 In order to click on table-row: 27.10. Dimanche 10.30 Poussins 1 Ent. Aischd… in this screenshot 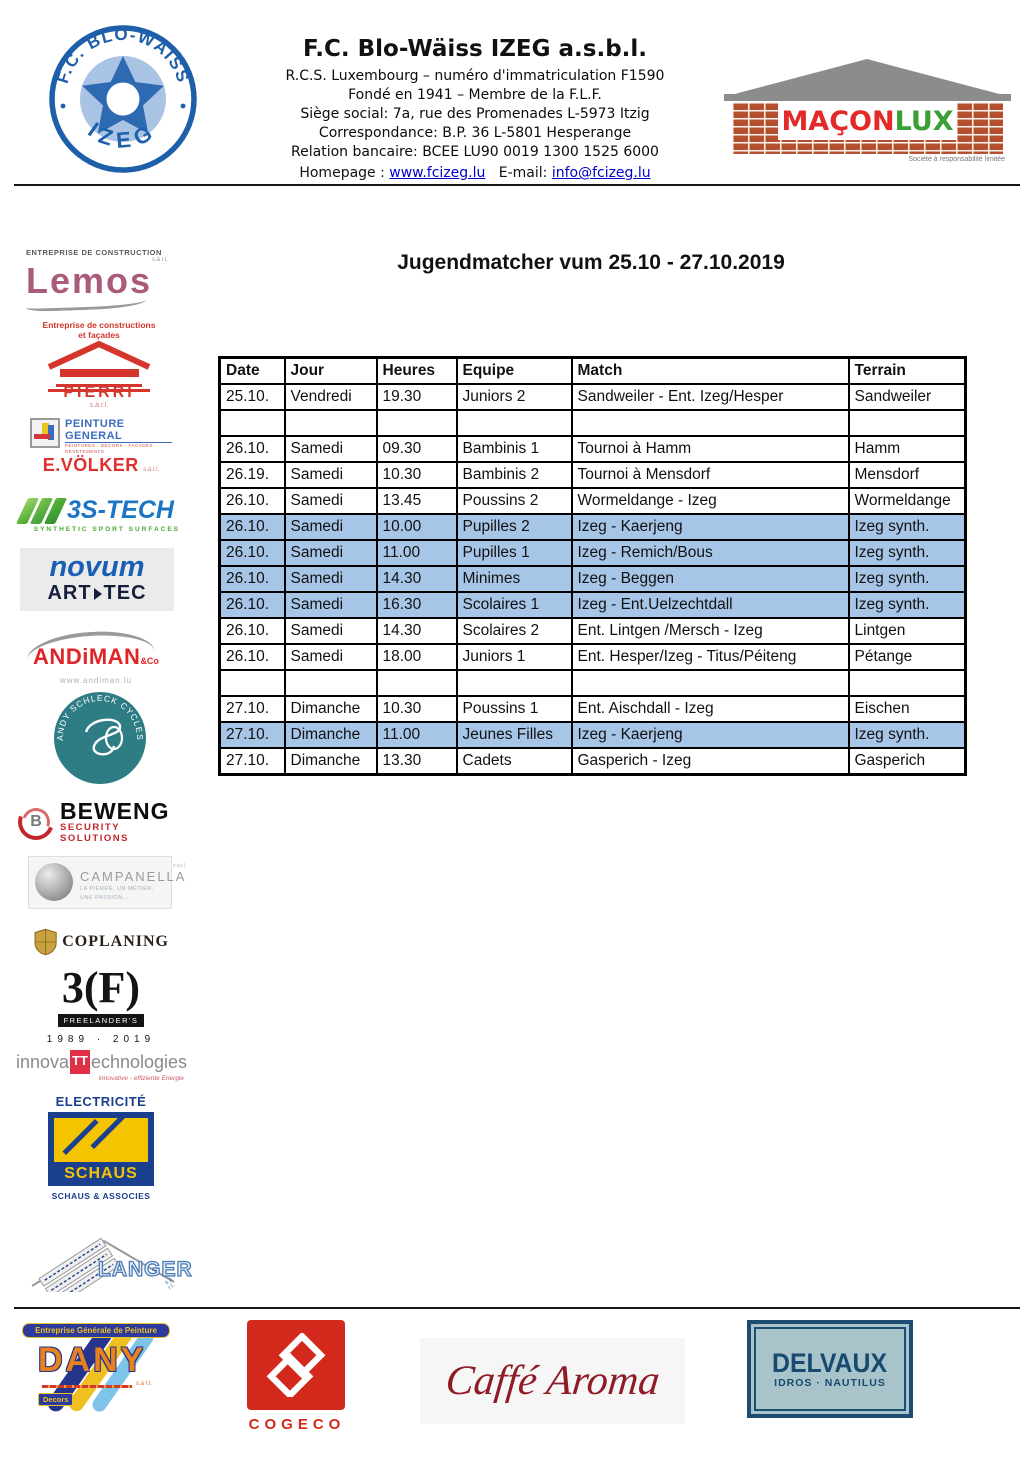, I will do `click(592, 709)`.